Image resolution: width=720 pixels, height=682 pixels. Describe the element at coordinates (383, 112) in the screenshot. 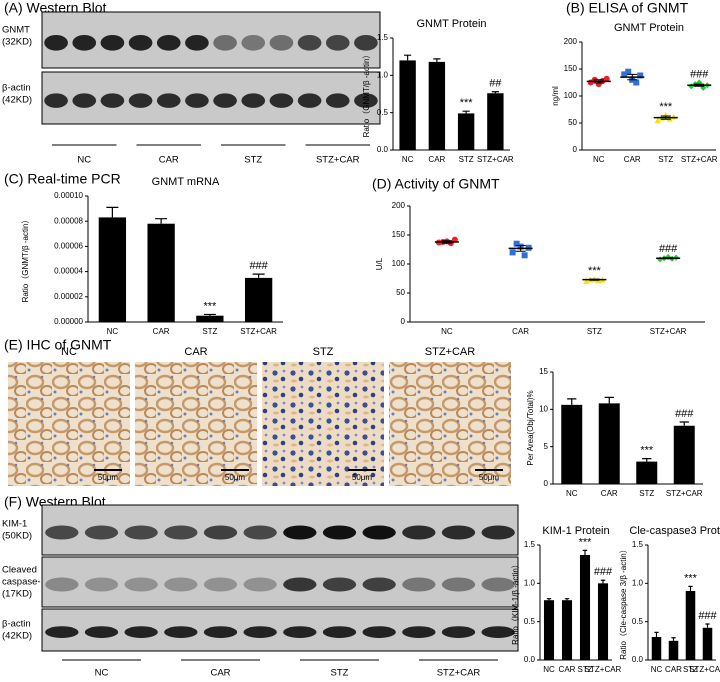

I see `y-tick-label: 0.5` at that location.